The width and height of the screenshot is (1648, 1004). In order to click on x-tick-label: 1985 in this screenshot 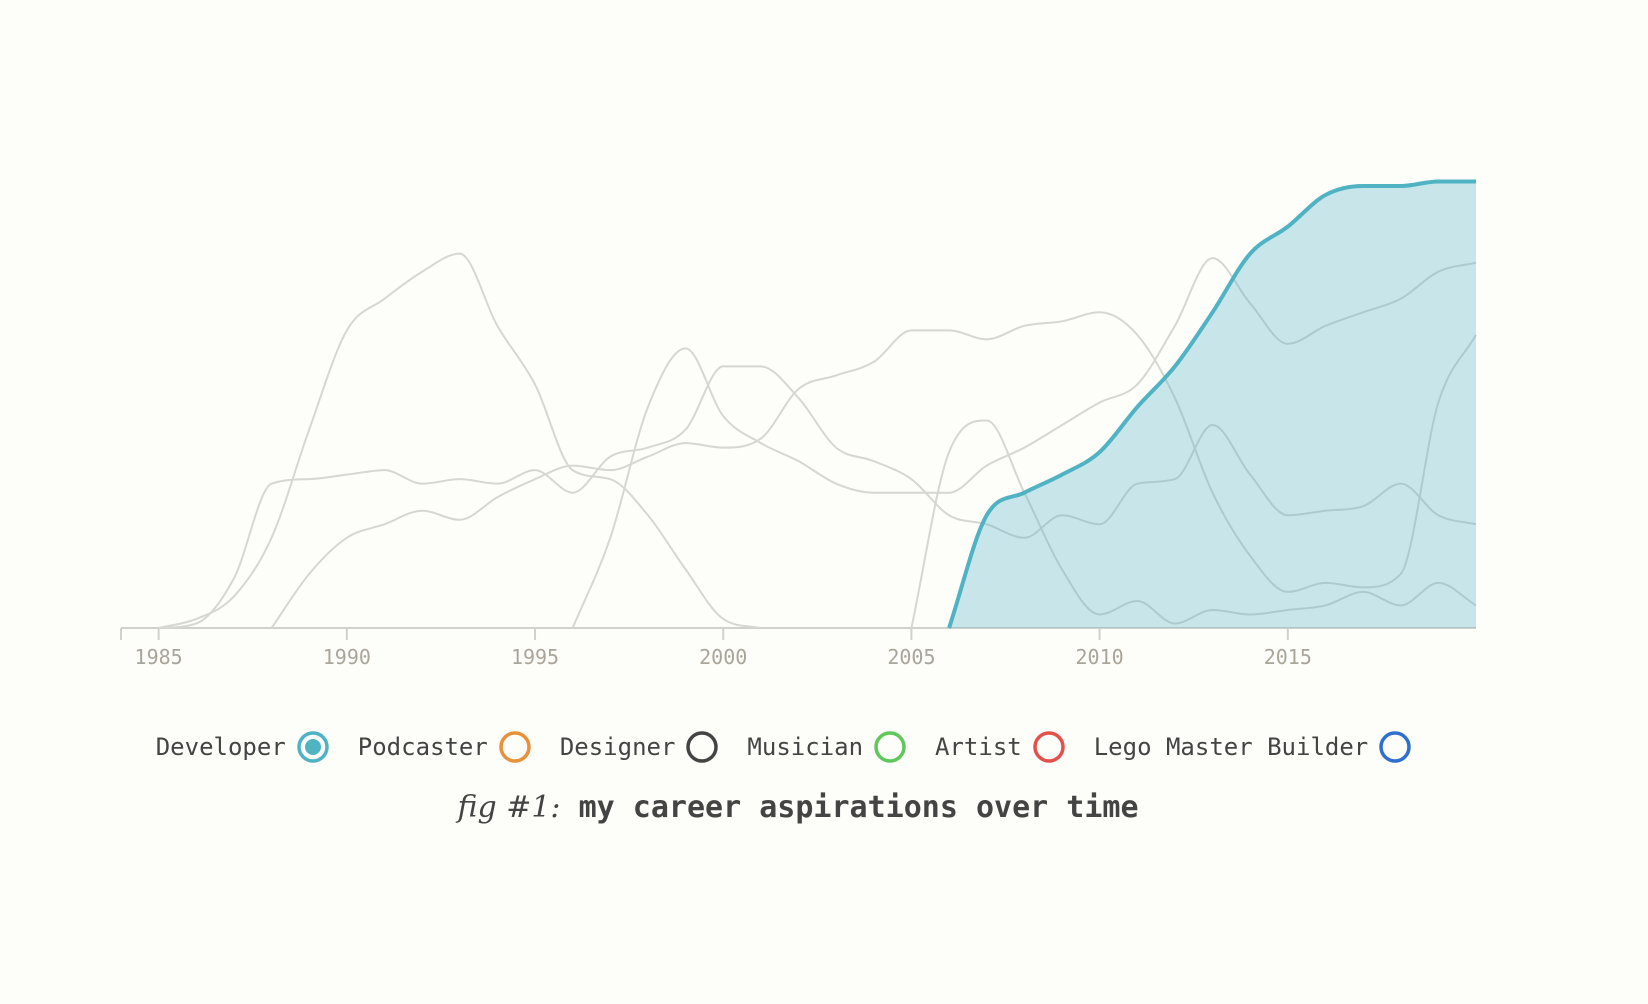, I will do `click(159, 657)`.